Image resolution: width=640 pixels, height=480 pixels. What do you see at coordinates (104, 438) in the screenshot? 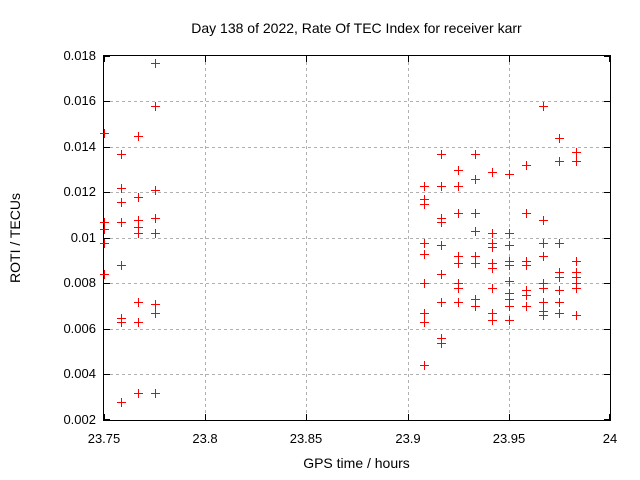
I see `x-tick-label: 23.75` at bounding box center [104, 438].